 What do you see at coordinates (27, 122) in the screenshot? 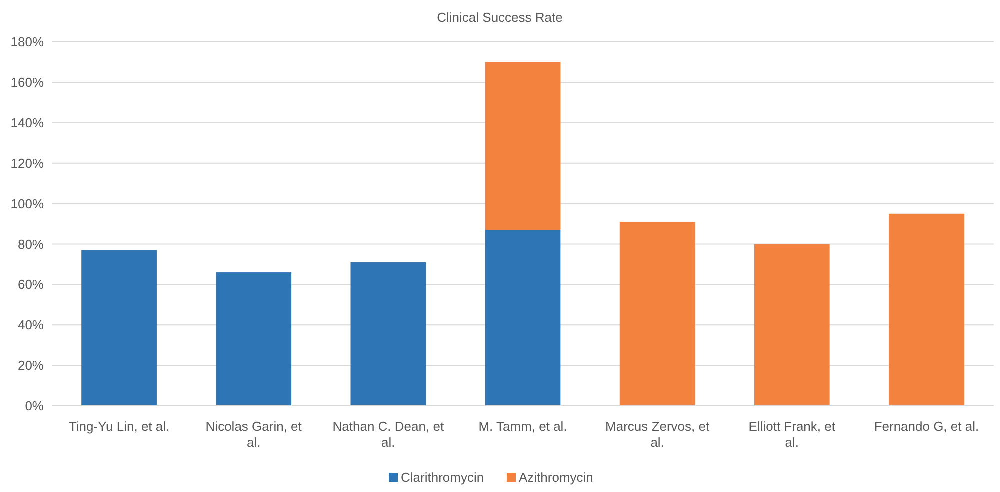
I see `y-tick-label: 140%` at bounding box center [27, 122].